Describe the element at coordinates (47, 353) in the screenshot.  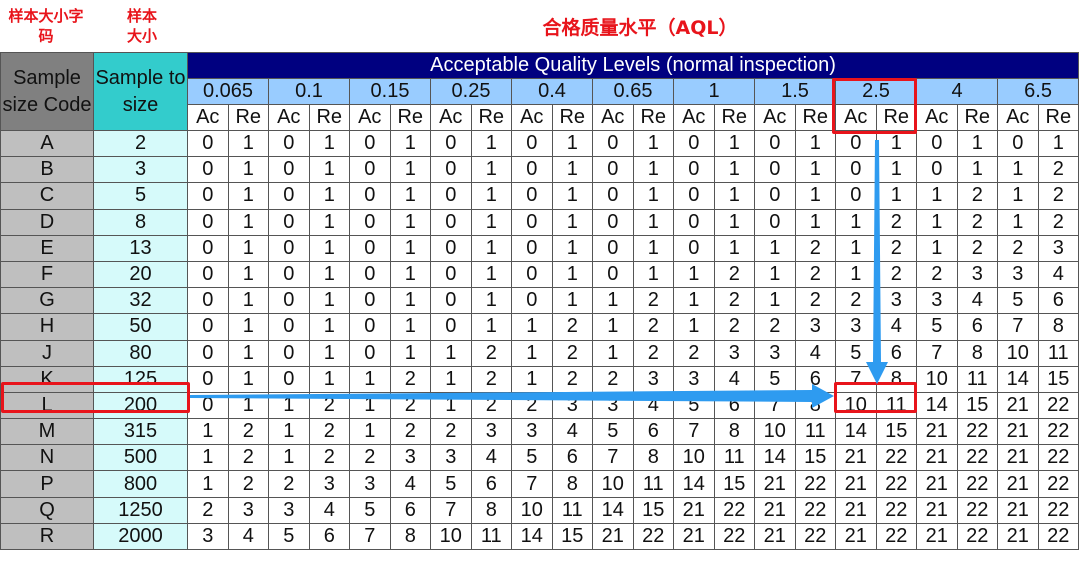
I see `row-code: J` at that location.